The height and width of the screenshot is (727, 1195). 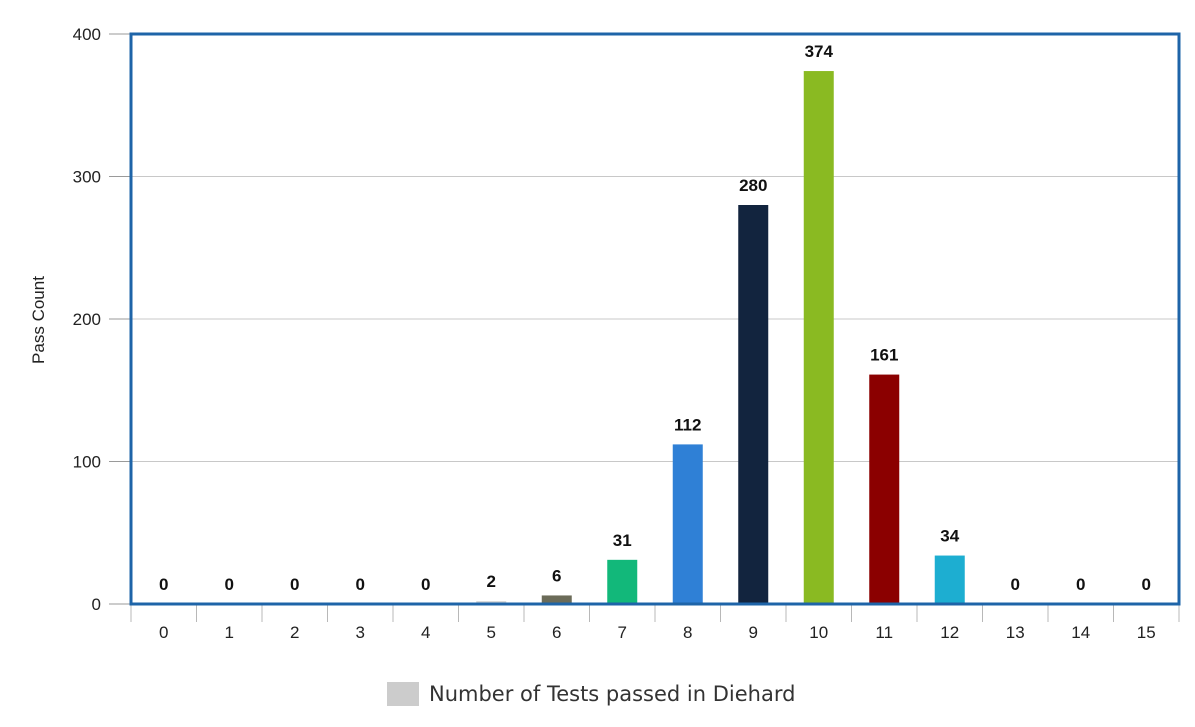 I want to click on x-tick-label: 10, so click(x=818, y=632).